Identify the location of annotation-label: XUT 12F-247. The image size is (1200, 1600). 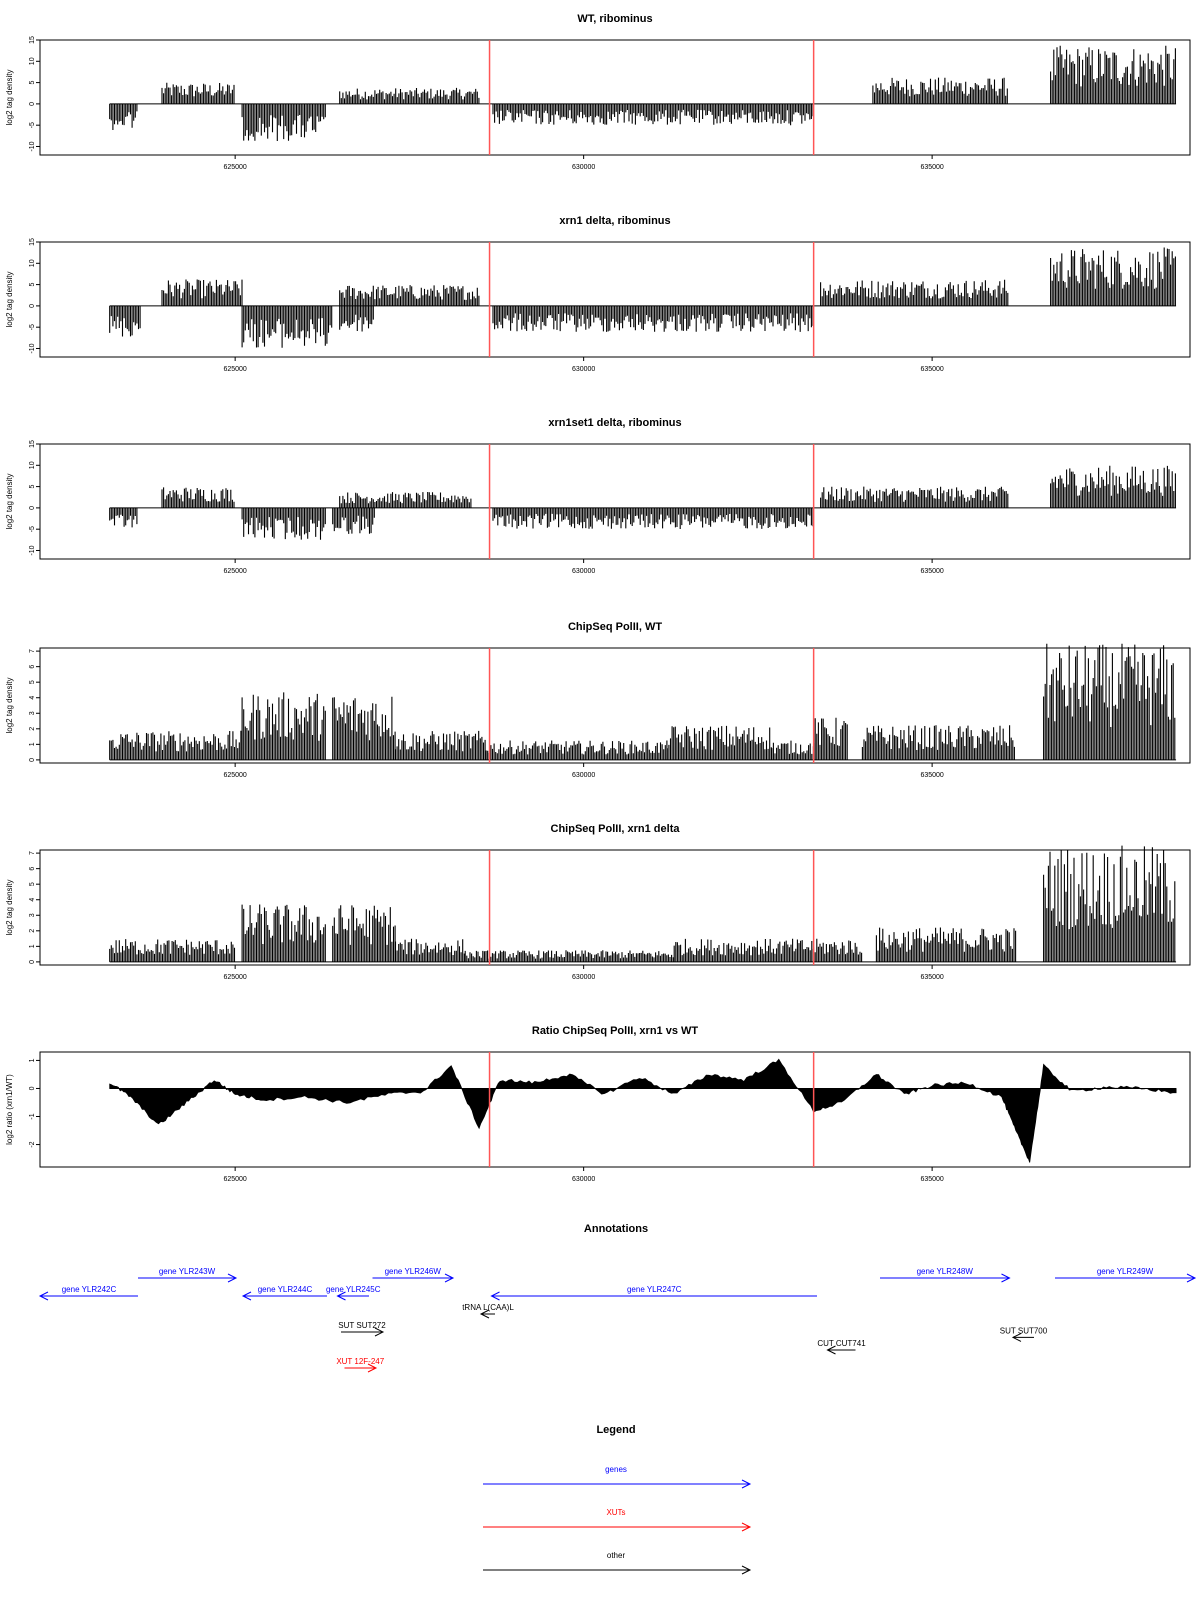
(360, 1361).